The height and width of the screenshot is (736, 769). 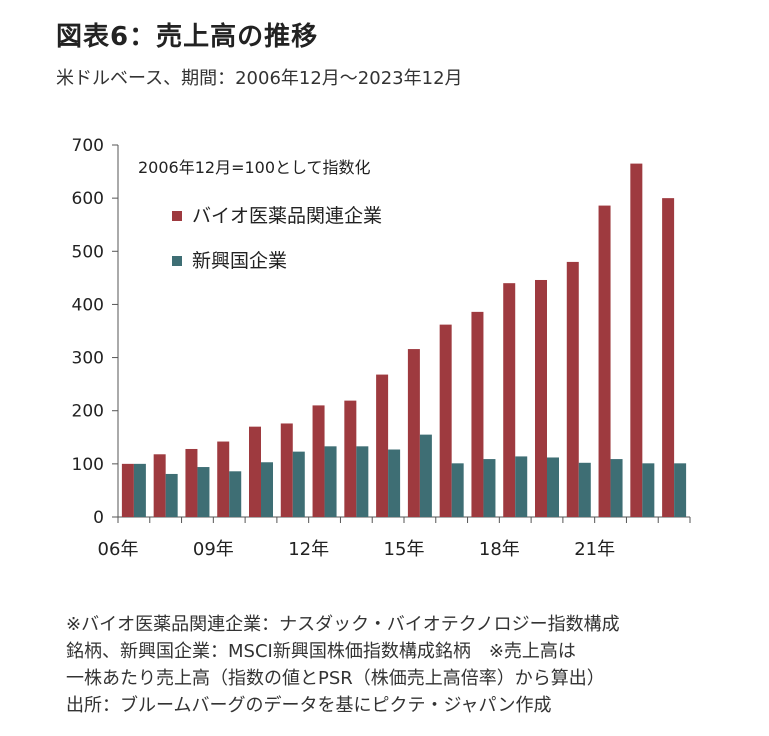 What do you see at coordinates (308, 549) in the screenshot?
I see `x-tick-label: 12年` at bounding box center [308, 549].